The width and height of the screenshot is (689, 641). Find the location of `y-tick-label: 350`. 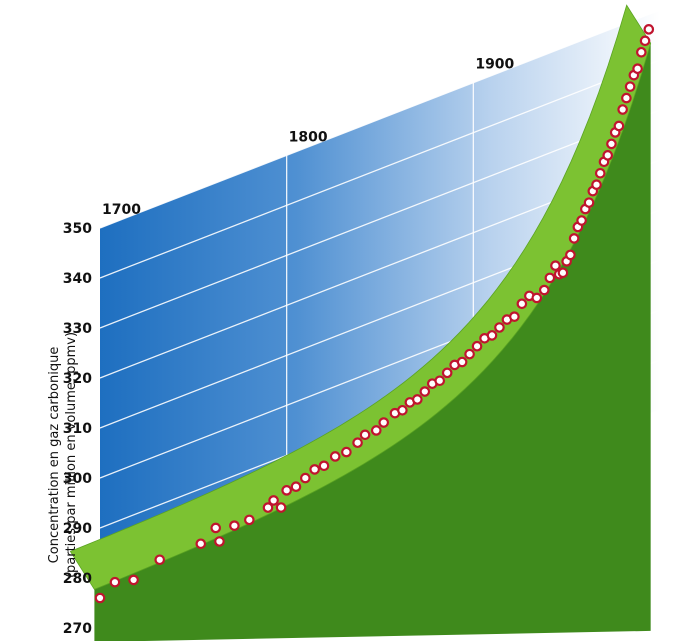

y-tick-label: 350 is located at coordinates (77, 229).